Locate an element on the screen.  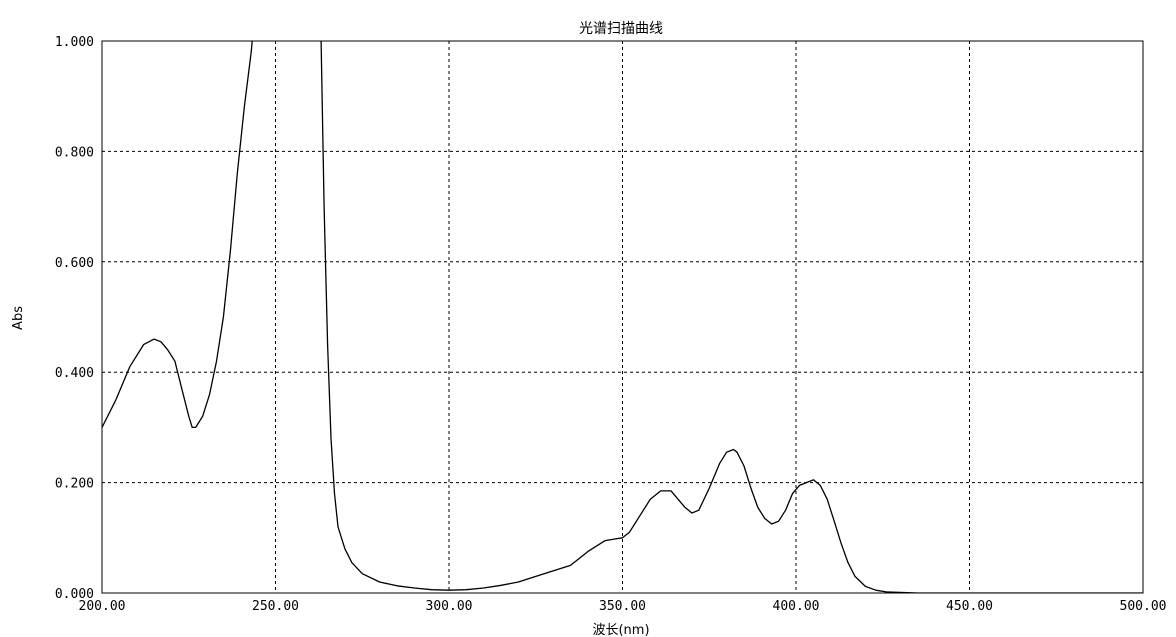
y-tick-label: 0.400 is located at coordinates (74, 373).